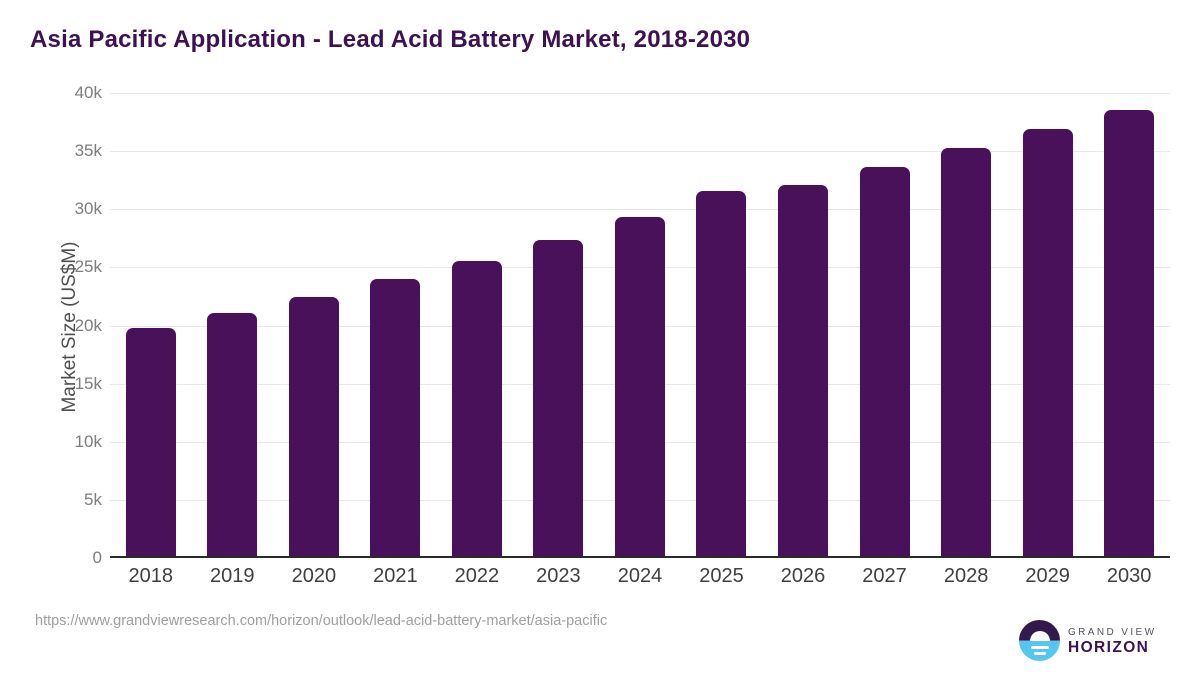  What do you see at coordinates (803, 370) in the screenshot?
I see `bar-2026` at bounding box center [803, 370].